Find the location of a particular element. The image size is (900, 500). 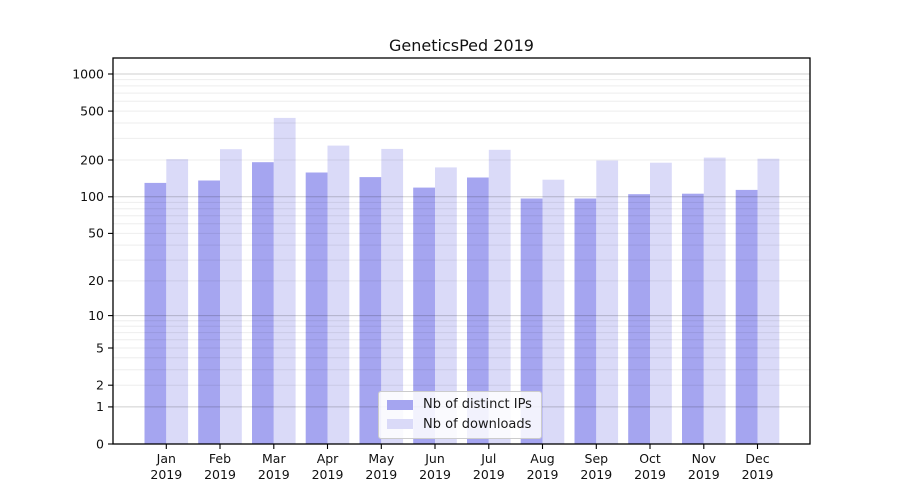

bar-may-downloads is located at coordinates (392, 296).